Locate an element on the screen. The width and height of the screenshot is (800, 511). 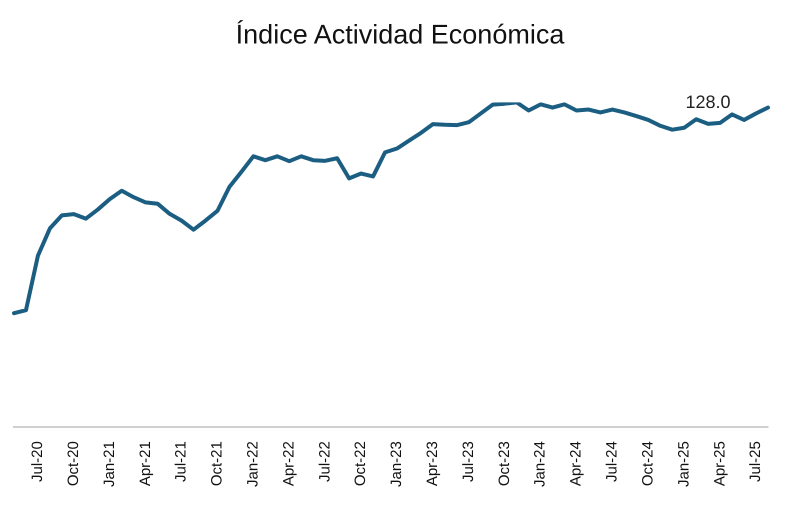
x-tick-label: Jul-24 is located at coordinates (612, 461).